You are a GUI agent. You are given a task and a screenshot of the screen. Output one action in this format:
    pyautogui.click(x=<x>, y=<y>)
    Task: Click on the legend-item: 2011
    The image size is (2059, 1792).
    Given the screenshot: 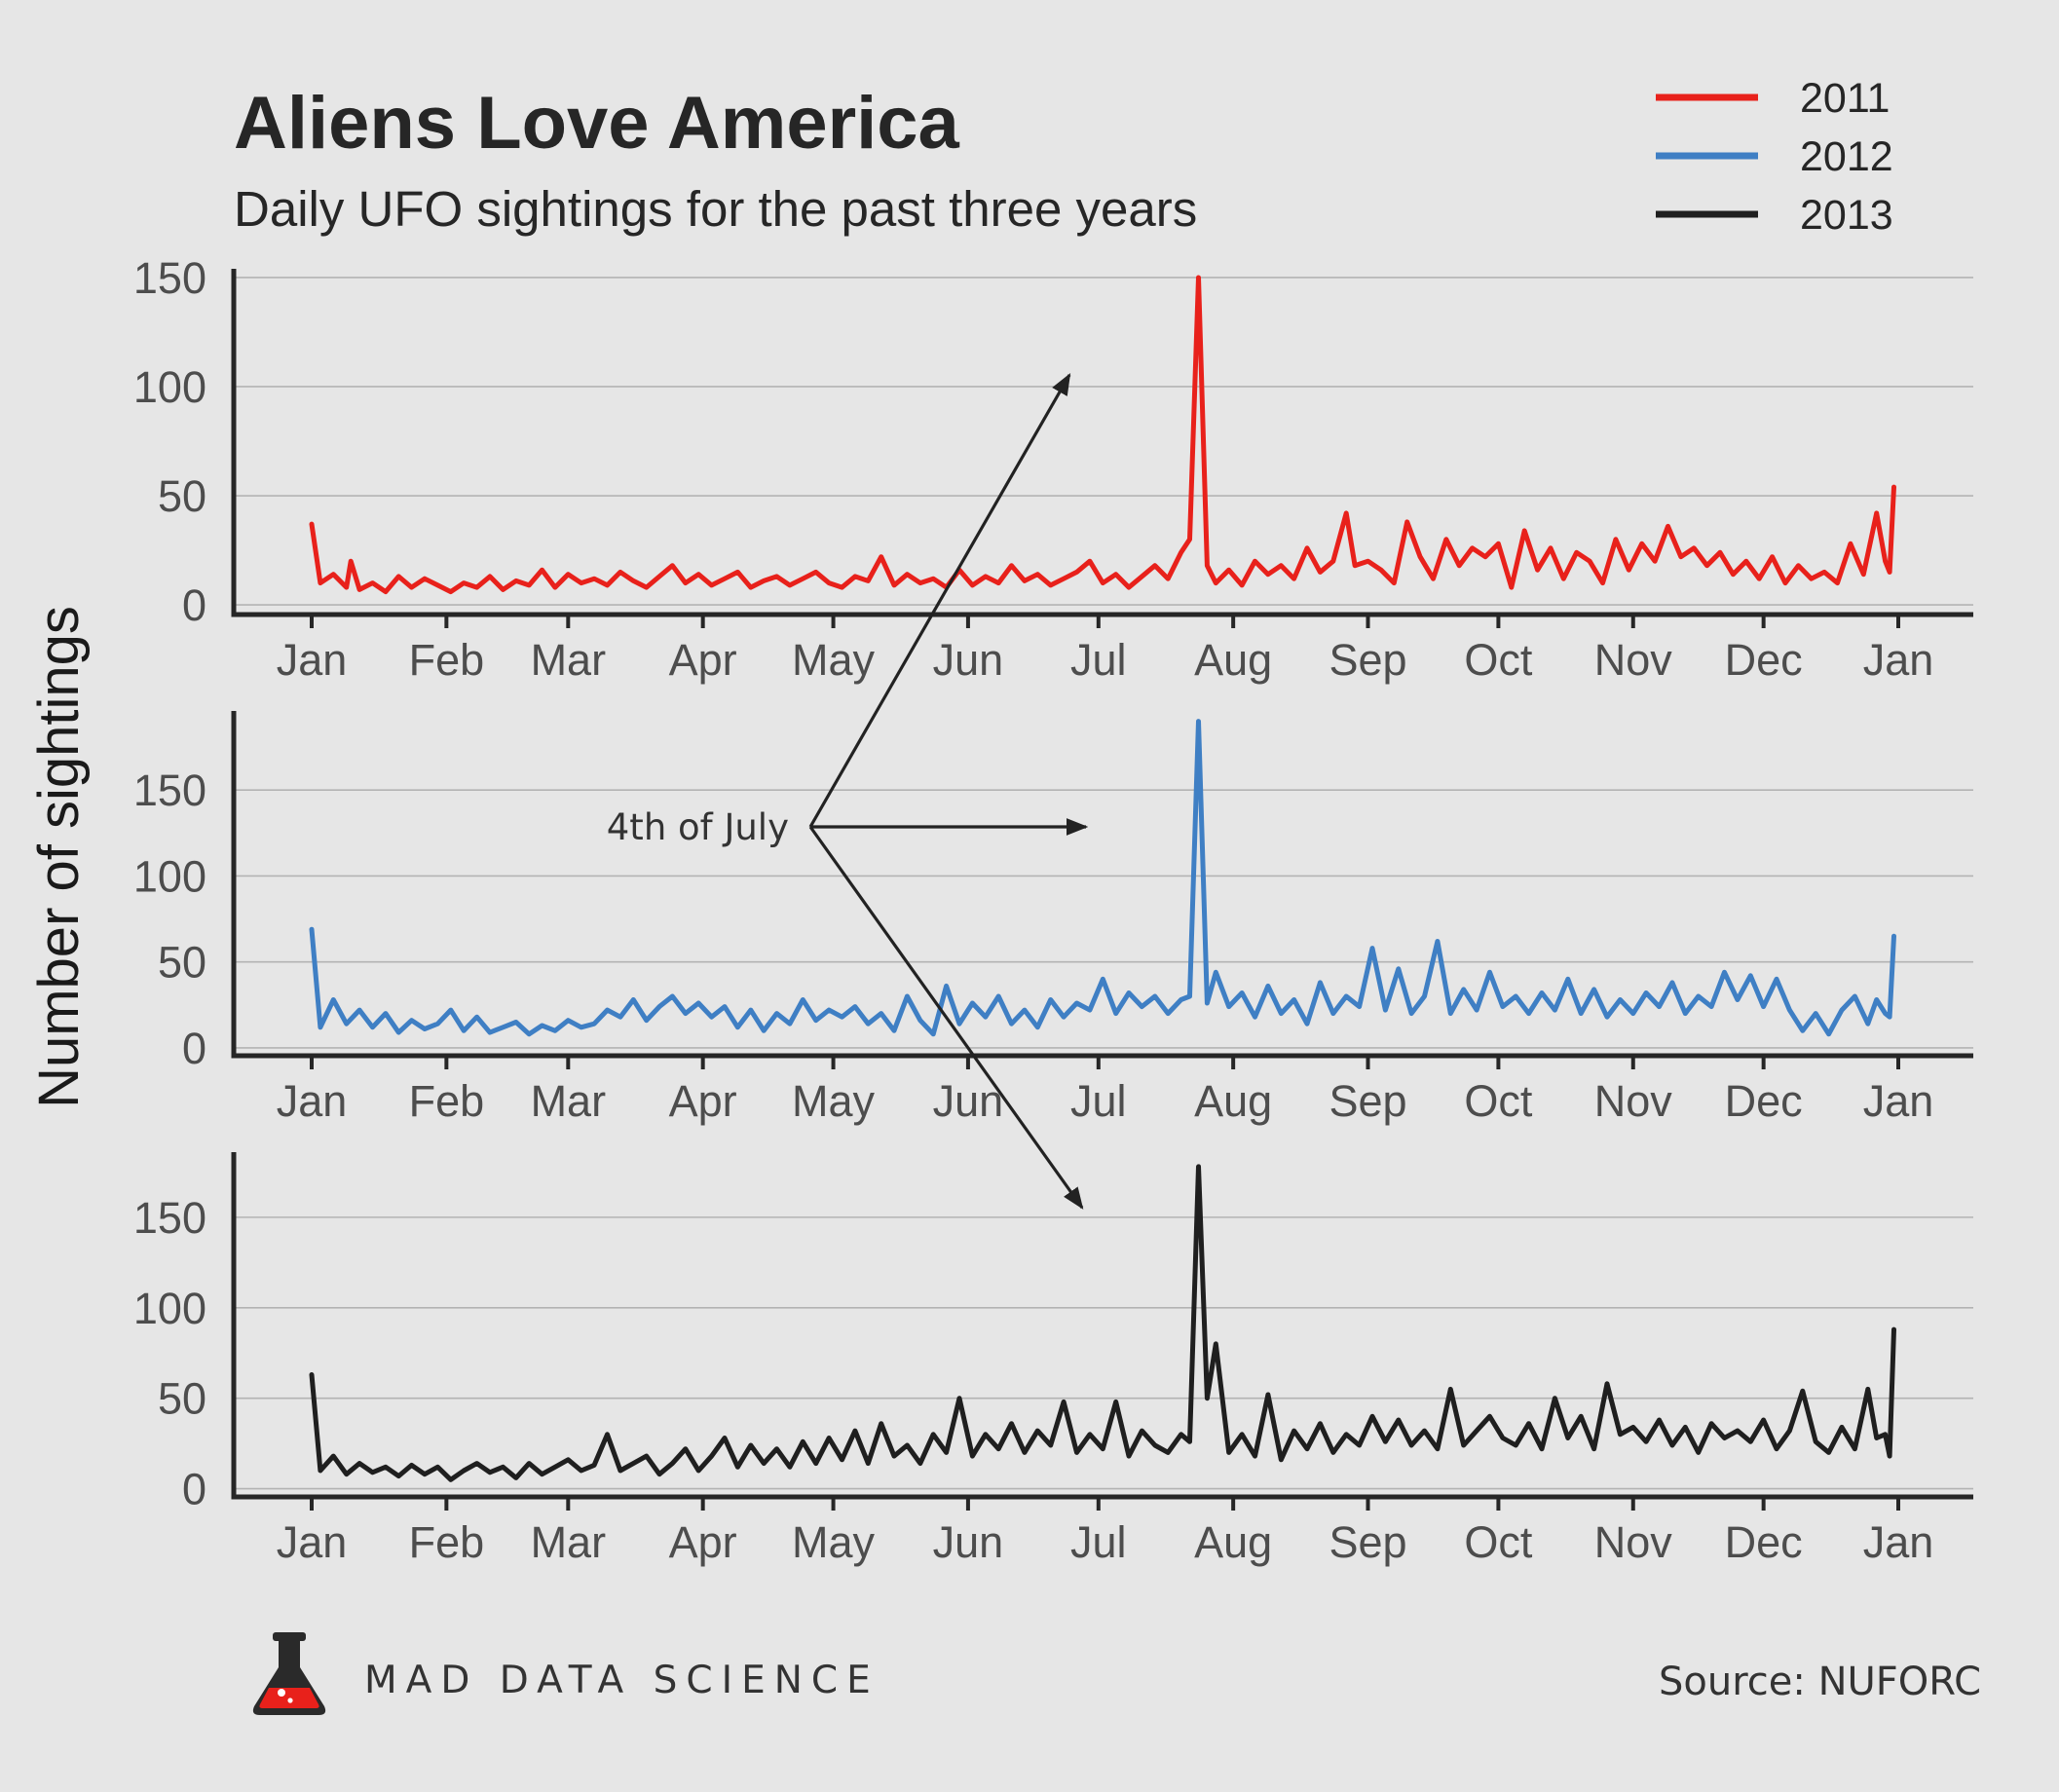 What is the action you would take?
    pyautogui.click(x=1773, y=98)
    